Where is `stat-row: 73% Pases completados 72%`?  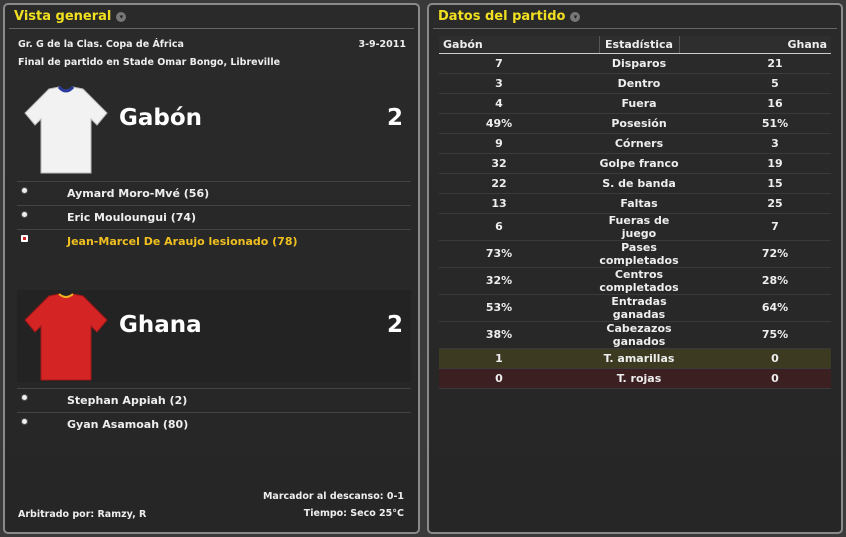 stat-row: 73% Pases completados 72% is located at coordinates (635, 254).